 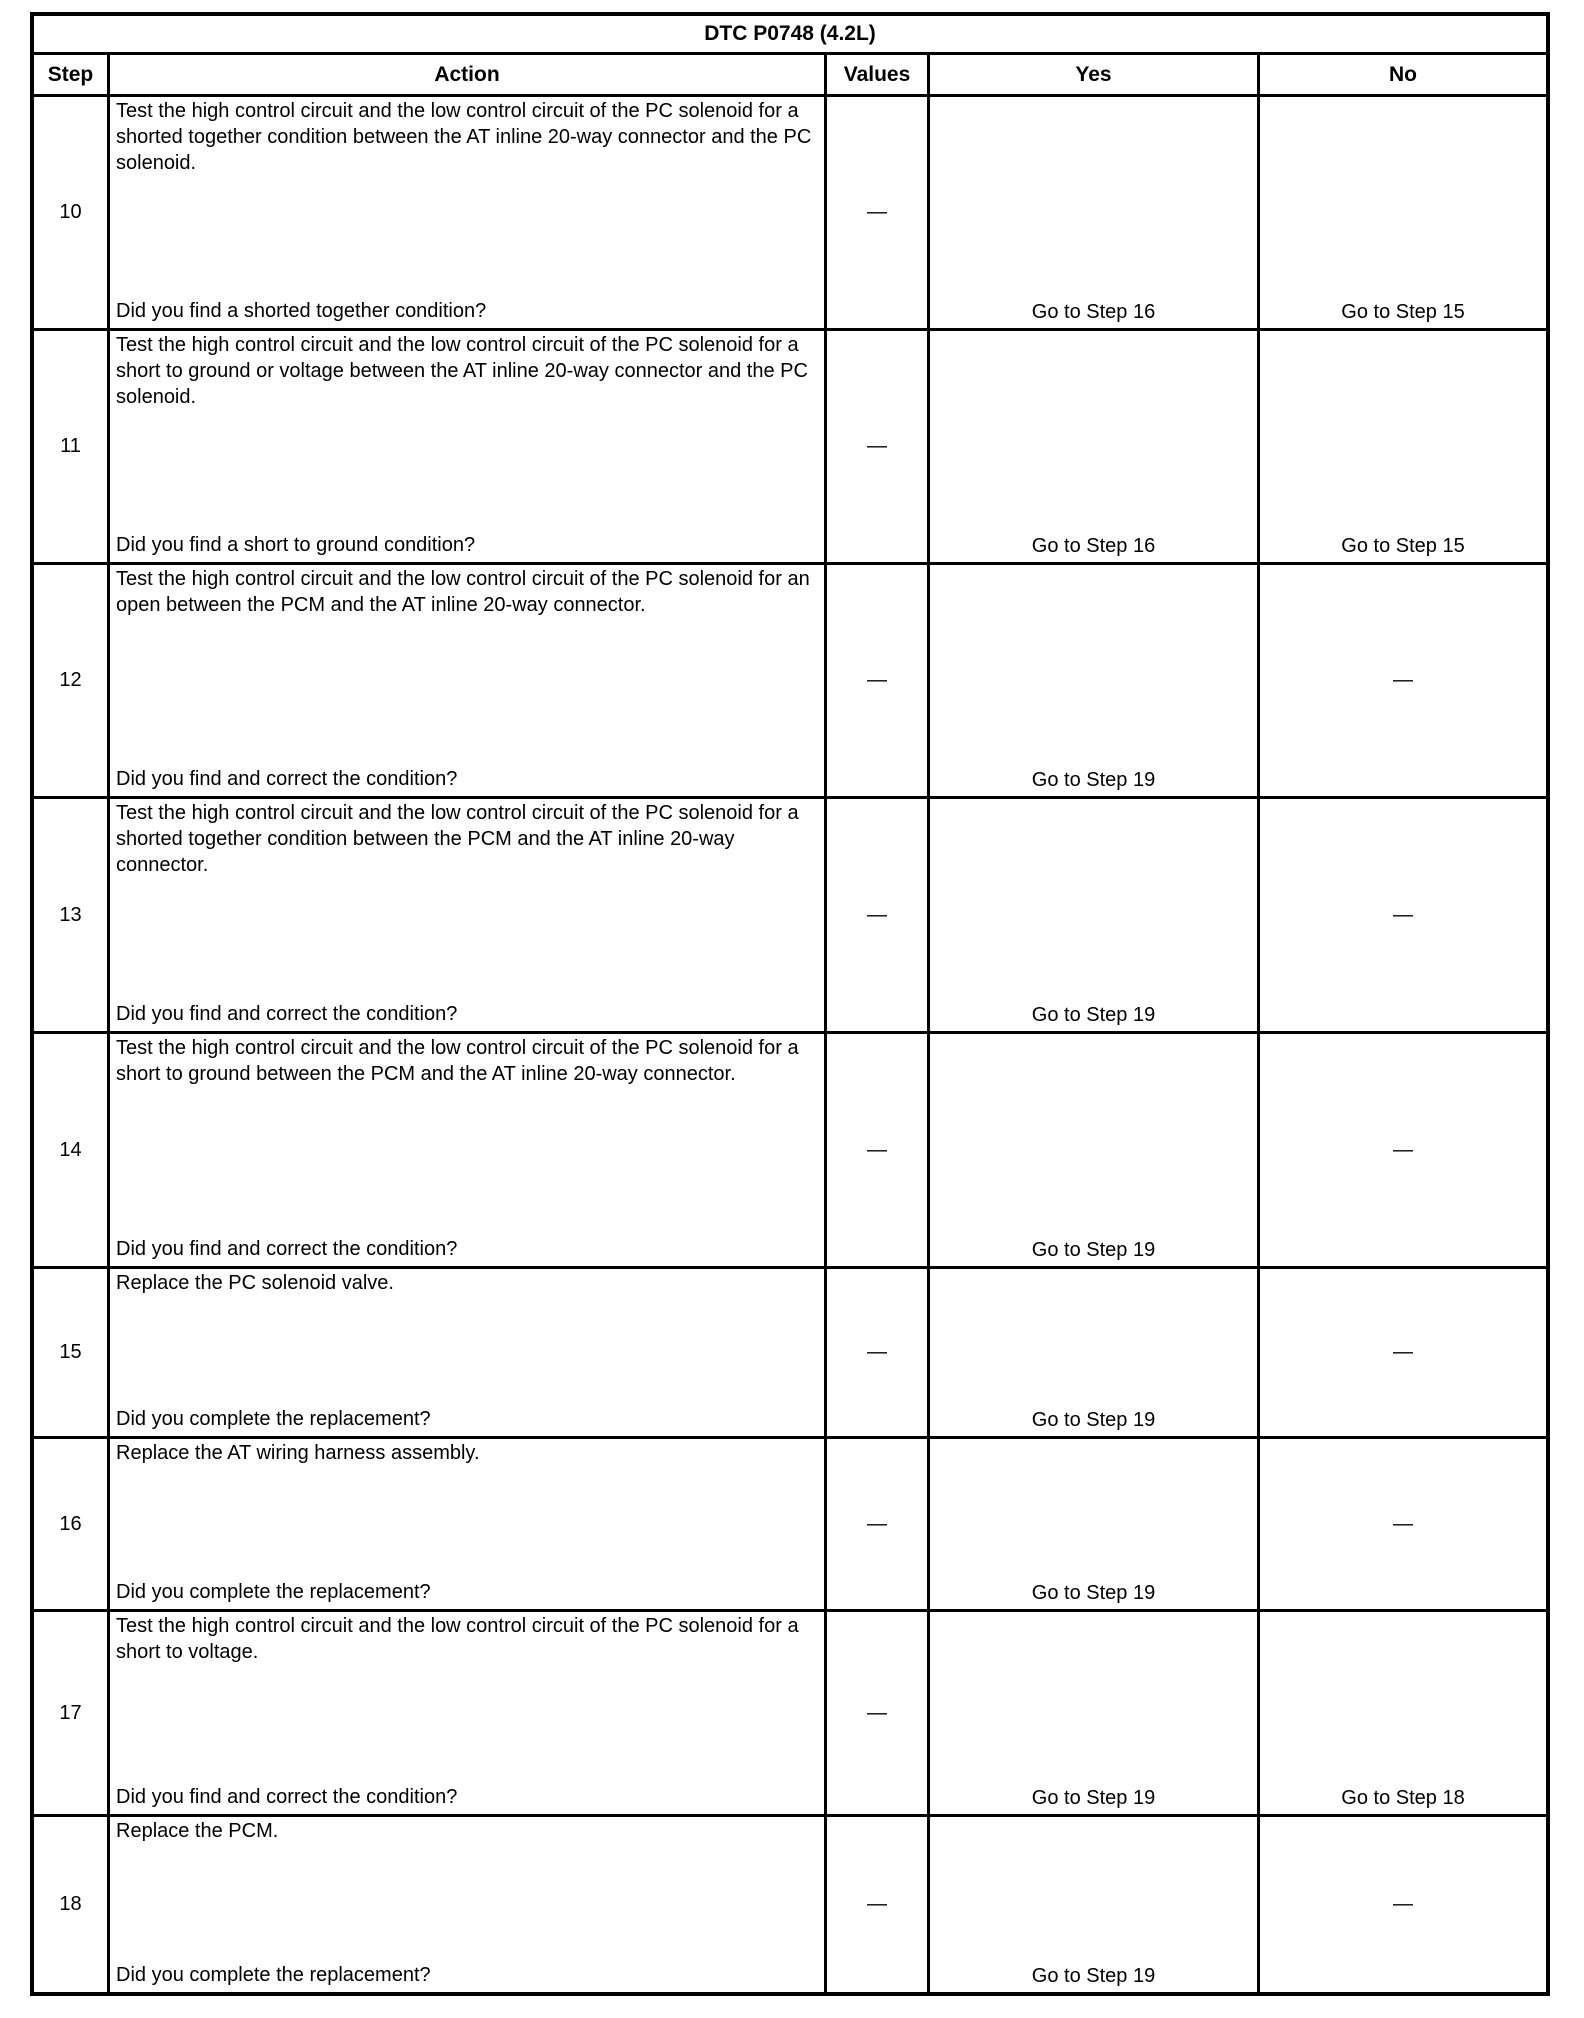 I want to click on step-number: 10, so click(x=70, y=212).